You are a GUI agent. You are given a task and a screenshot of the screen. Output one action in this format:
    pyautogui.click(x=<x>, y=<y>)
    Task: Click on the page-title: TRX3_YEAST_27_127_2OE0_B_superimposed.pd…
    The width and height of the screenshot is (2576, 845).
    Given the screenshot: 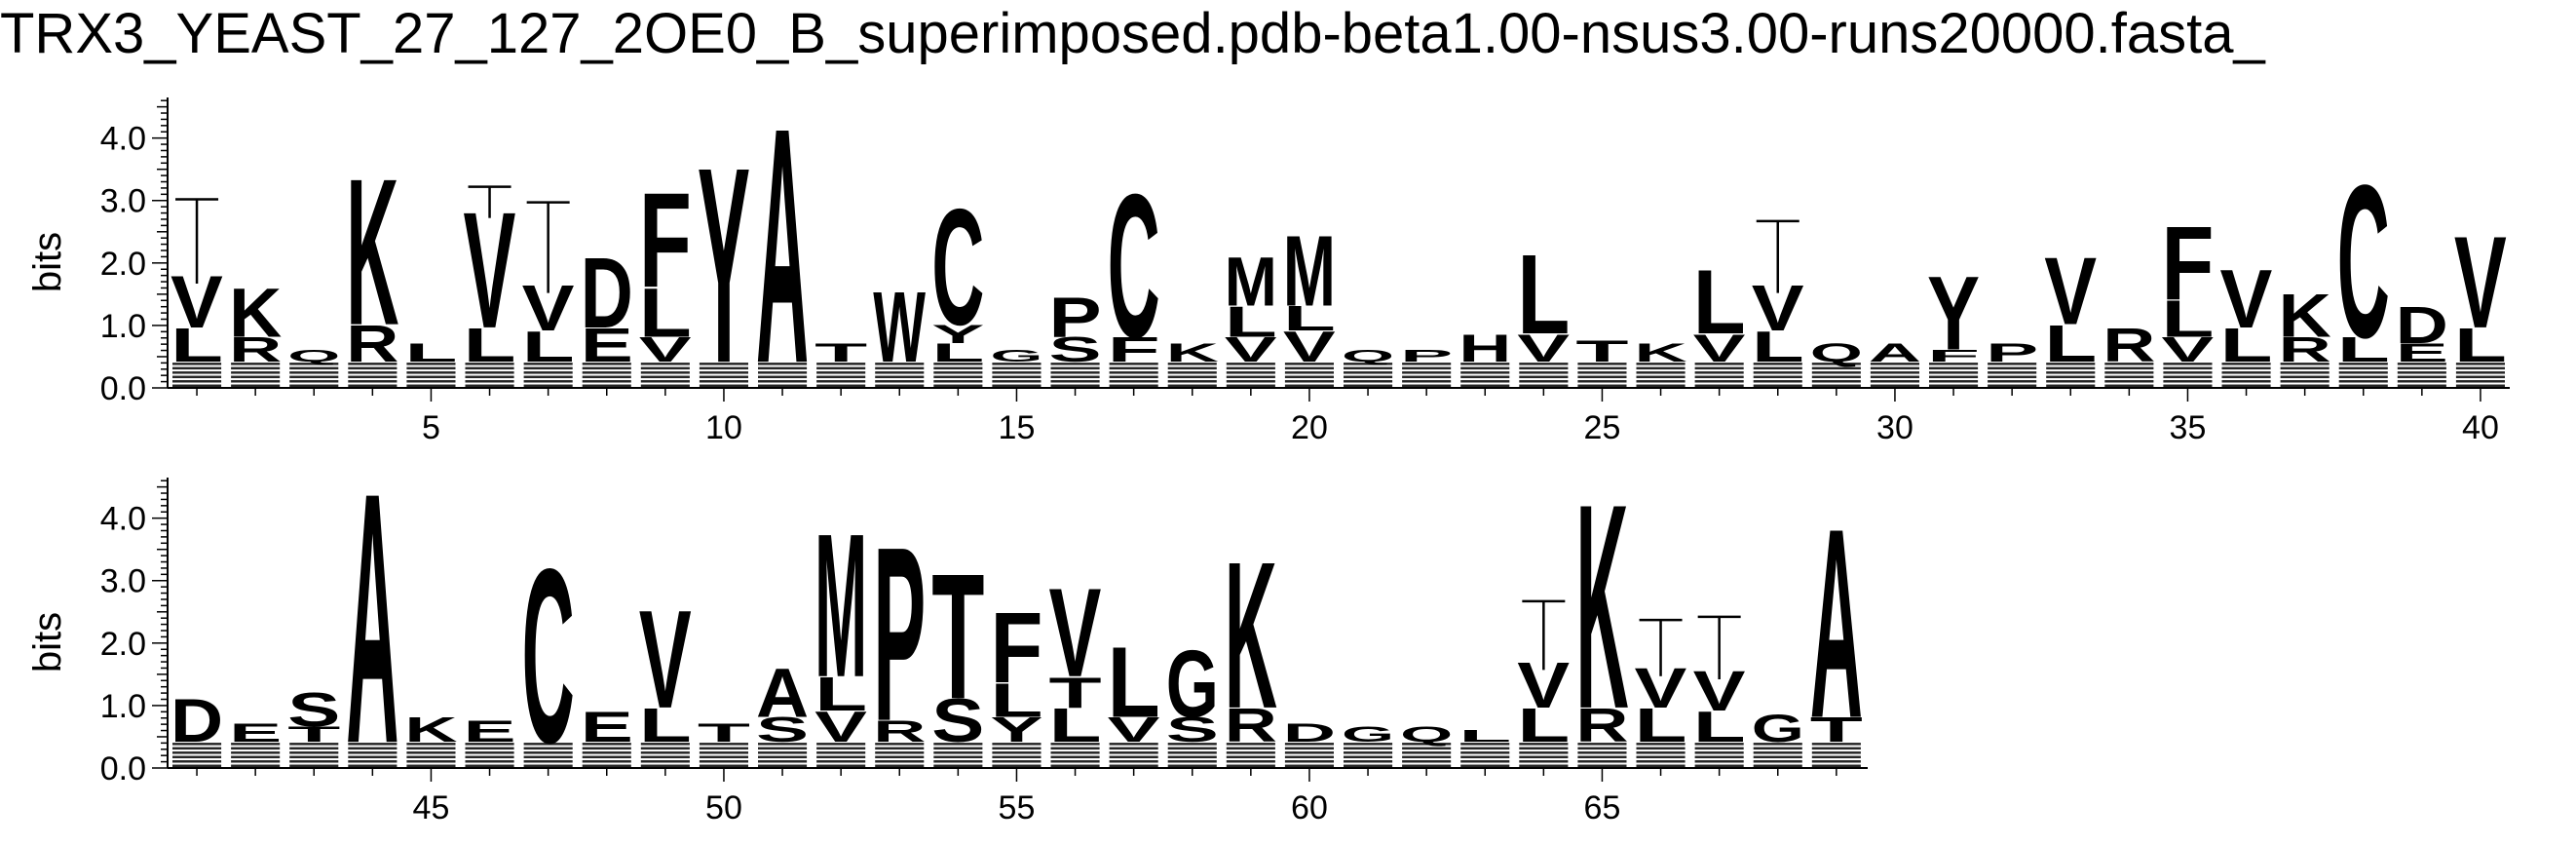 What is the action you would take?
    pyautogui.click(x=1132, y=33)
    